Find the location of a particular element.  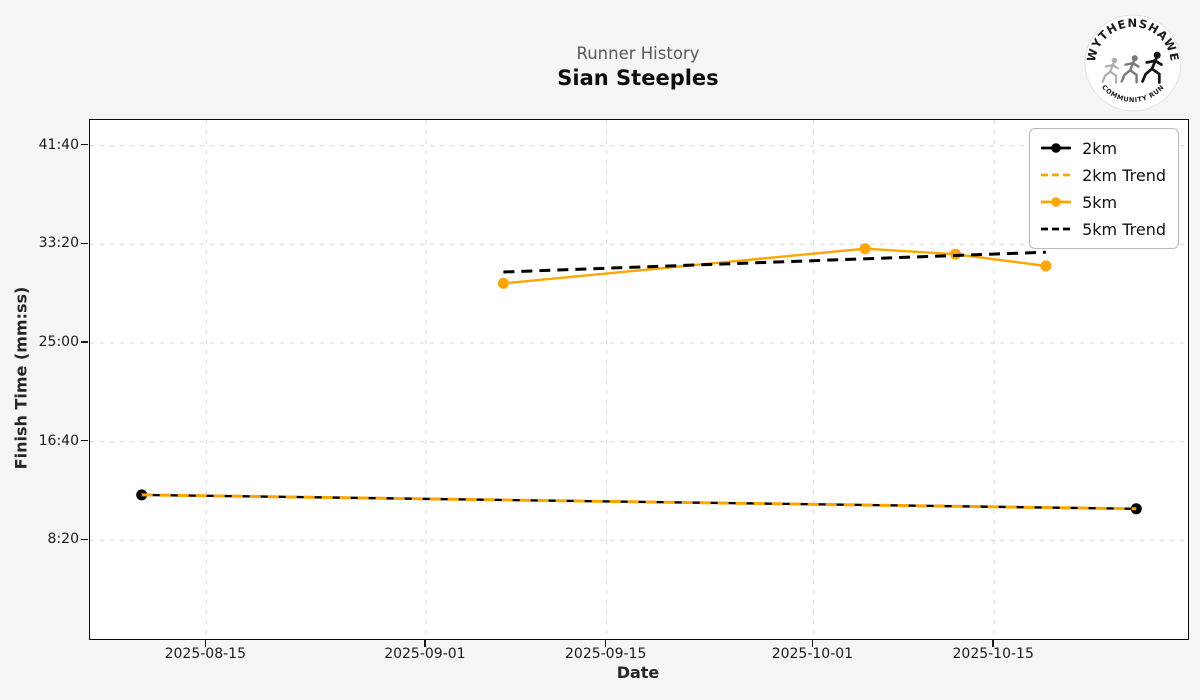

x-tick-label: 2025-10-15 is located at coordinates (993, 654).